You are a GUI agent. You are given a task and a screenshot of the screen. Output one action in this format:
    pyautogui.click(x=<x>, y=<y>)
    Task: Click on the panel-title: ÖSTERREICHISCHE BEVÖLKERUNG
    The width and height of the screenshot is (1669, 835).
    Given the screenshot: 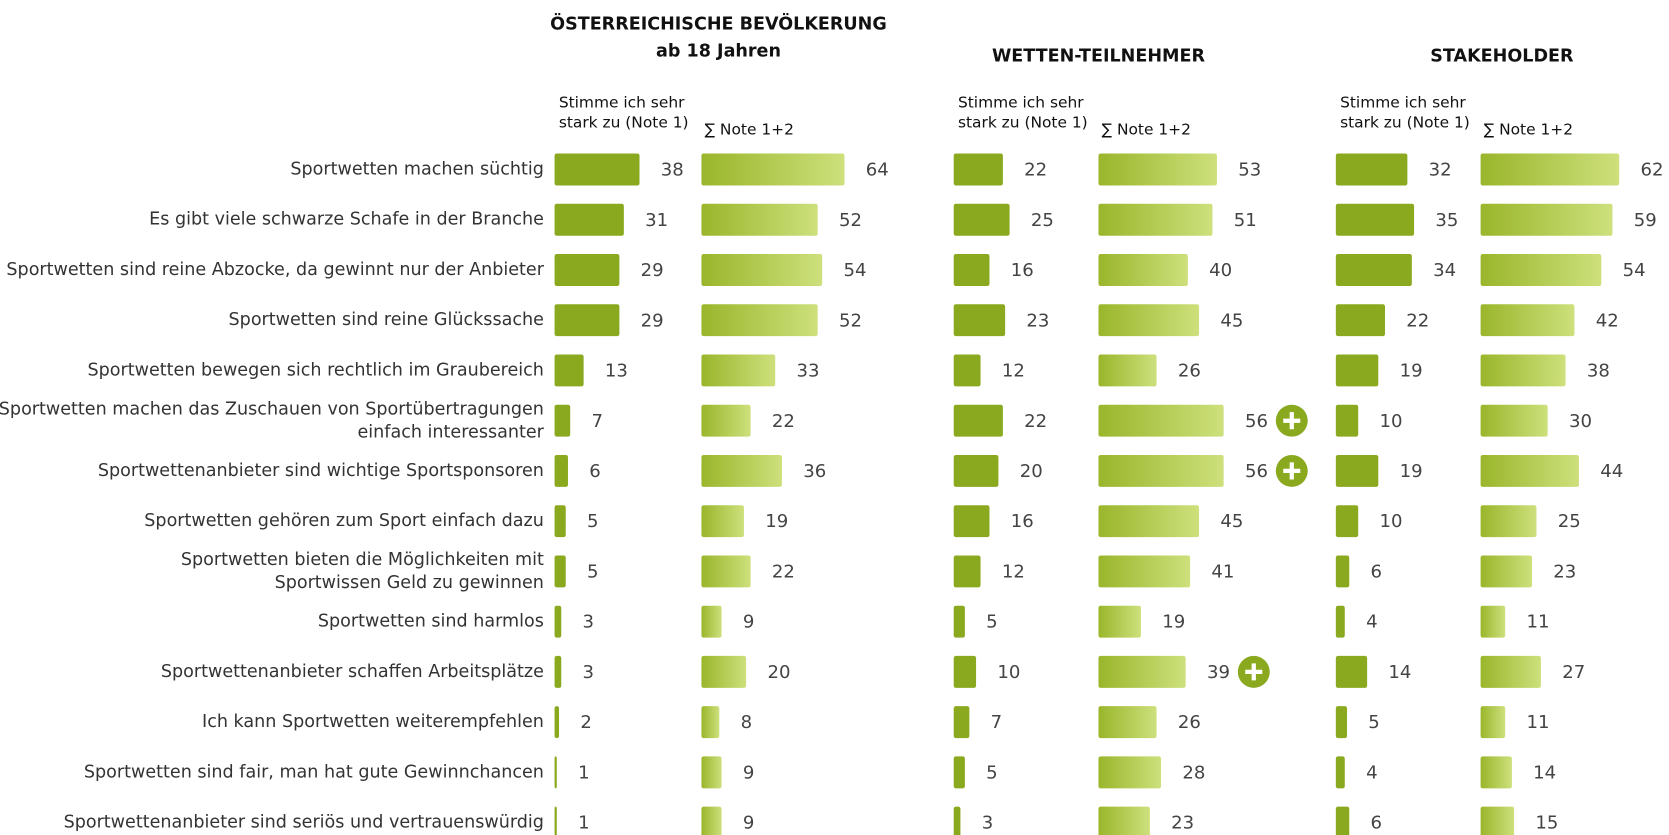 What is the action you would take?
    pyautogui.click(x=718, y=24)
    